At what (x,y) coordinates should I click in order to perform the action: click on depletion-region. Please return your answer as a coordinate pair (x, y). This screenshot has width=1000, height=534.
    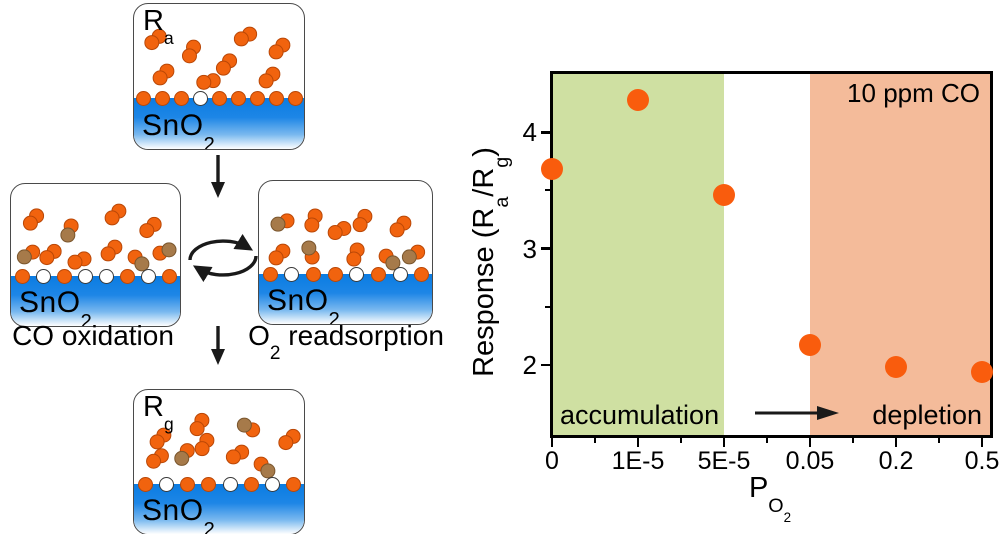
    Looking at the image, I should click on (900, 254).